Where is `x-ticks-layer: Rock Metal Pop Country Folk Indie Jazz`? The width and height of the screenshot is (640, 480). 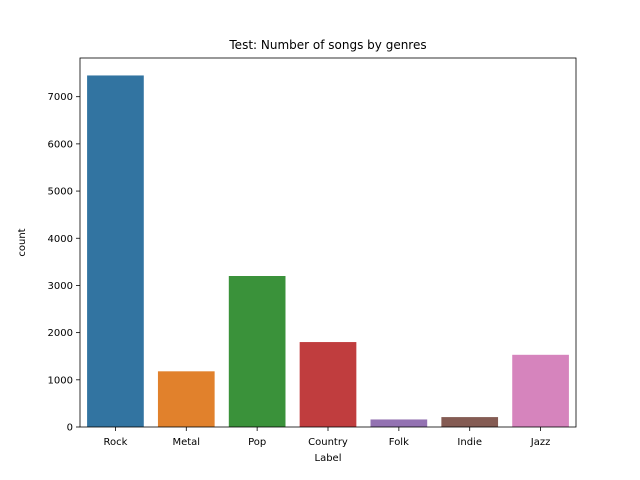 x-ticks-layer: Rock Metal Pop Country Folk Indie Jazz is located at coordinates (326, 437).